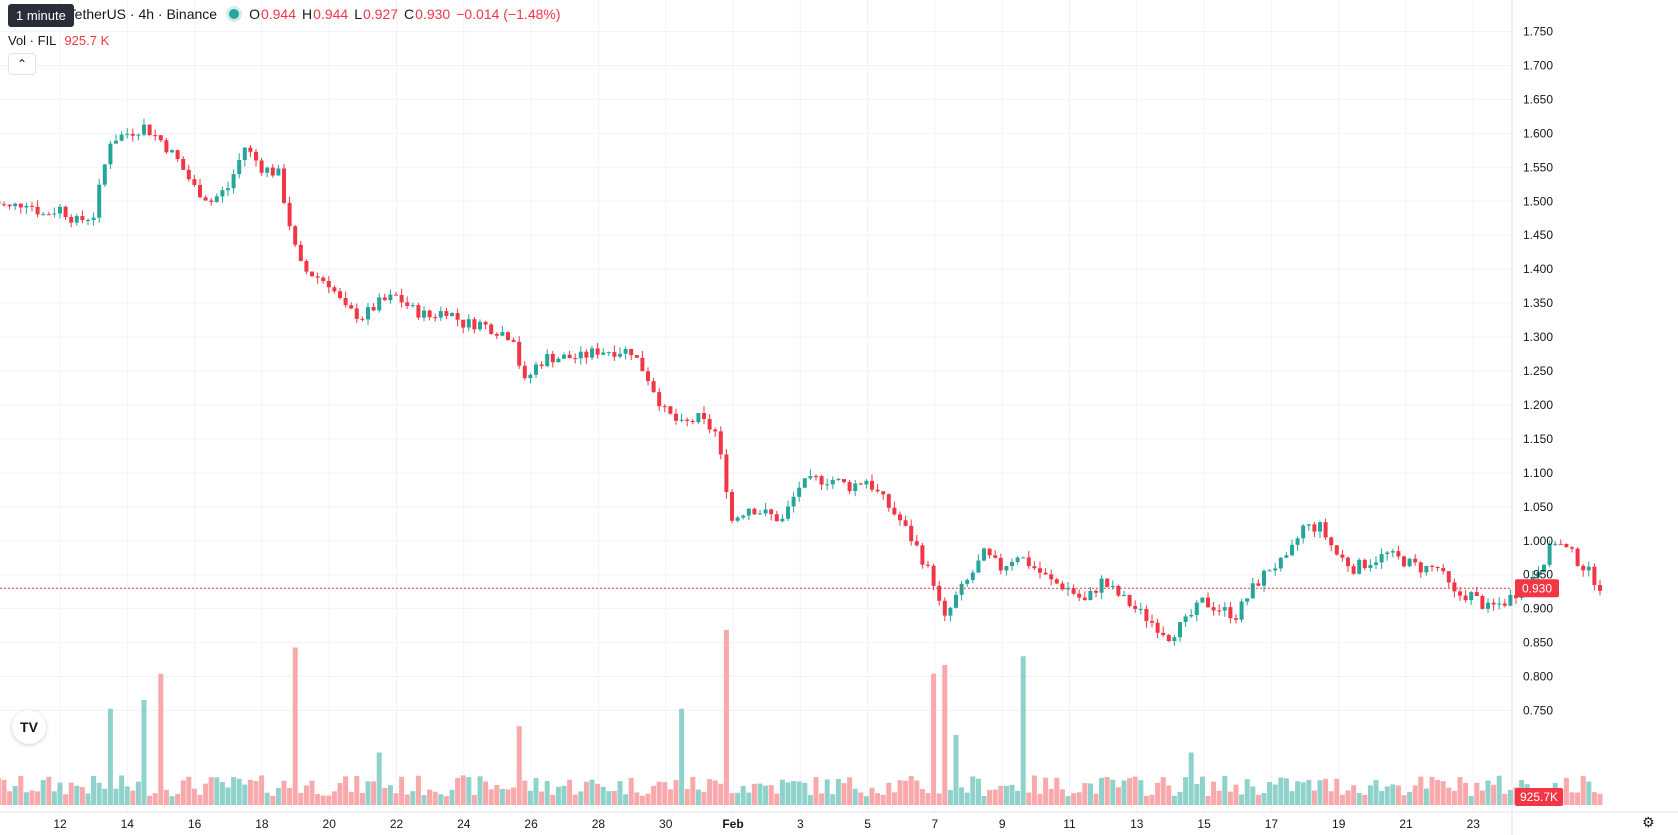 This screenshot has width=1678, height=835. What do you see at coordinates (128, 824) in the screenshot?
I see `time-tick-label: 14` at bounding box center [128, 824].